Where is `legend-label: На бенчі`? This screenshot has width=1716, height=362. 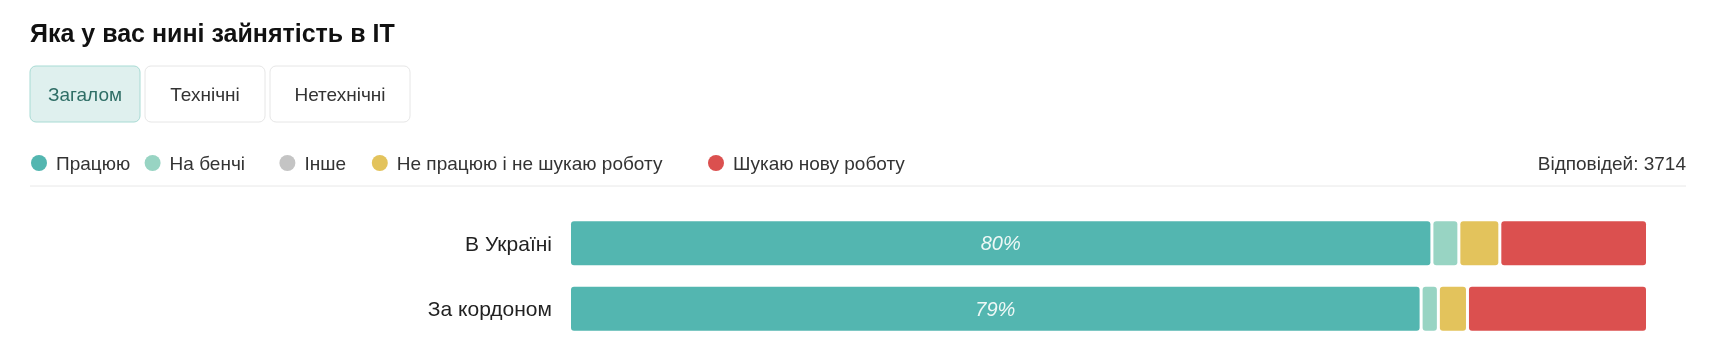
legend-label: На бенчі is located at coordinates (207, 163).